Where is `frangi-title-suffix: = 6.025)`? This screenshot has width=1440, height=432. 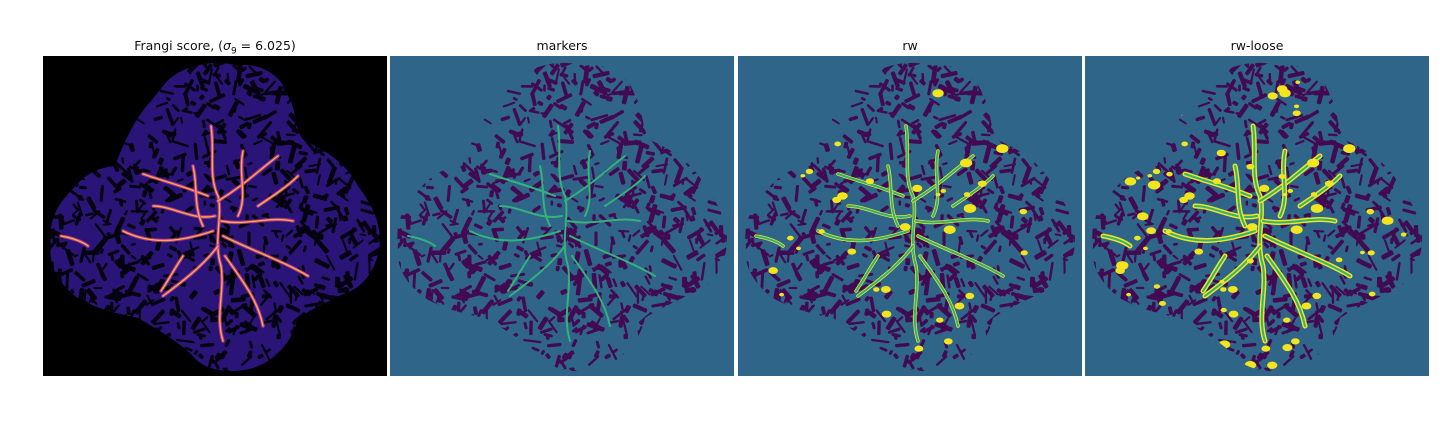 frangi-title-suffix: = 6.025) is located at coordinates (266, 45).